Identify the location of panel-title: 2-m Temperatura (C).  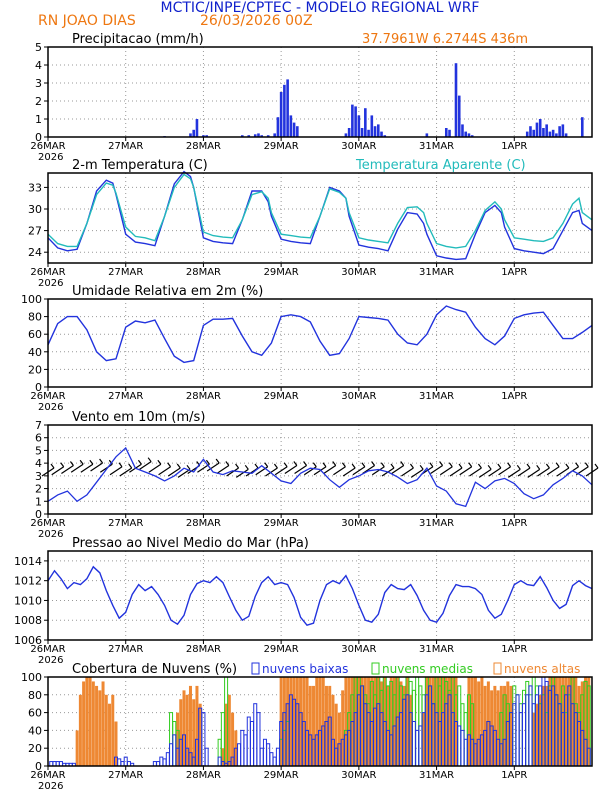
(140, 165).